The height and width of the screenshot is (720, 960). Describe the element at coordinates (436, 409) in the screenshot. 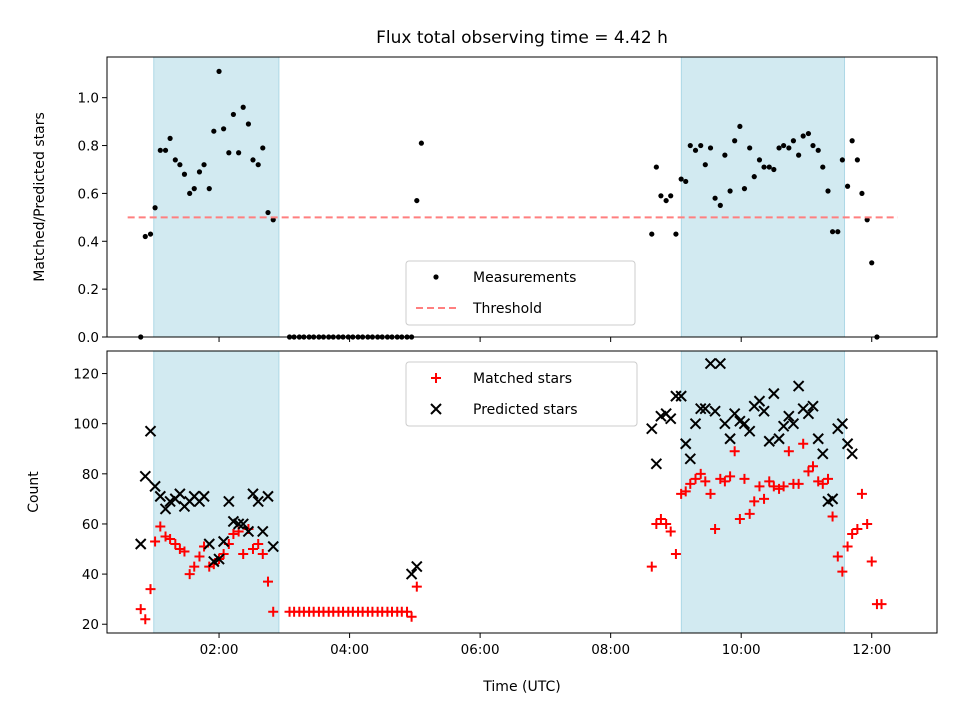

I see `legend-swatch-x` at that location.